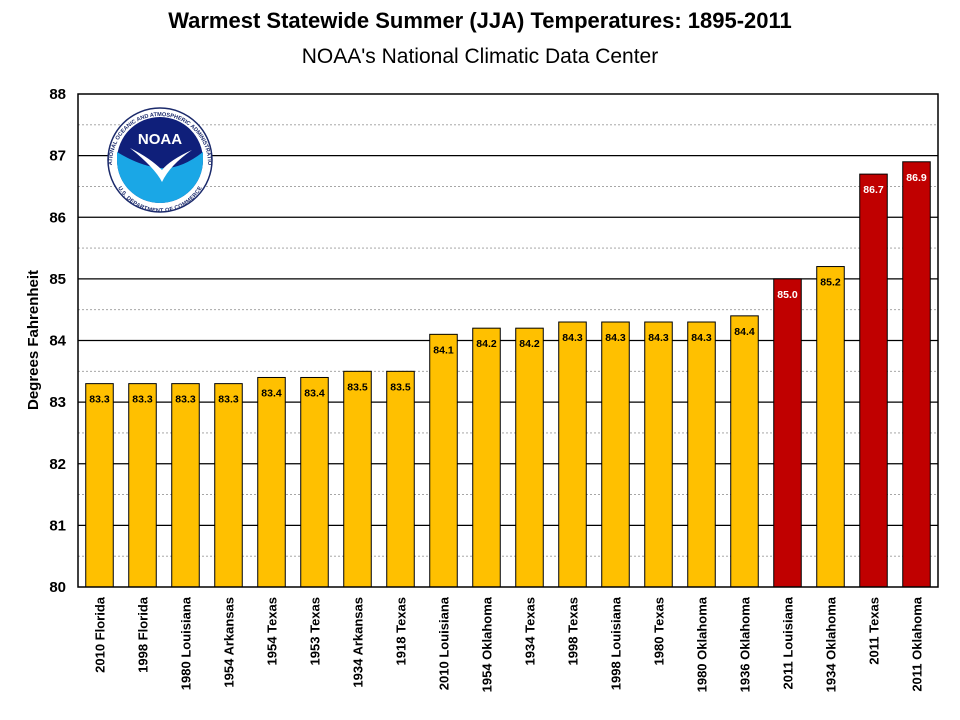 The width and height of the screenshot is (960, 720). I want to click on y-tick-label: 84, so click(57, 341).